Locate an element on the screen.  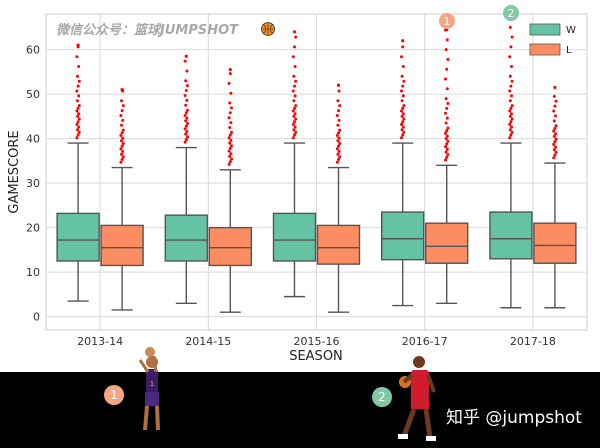
y-tick-label: 10 is located at coordinates (33, 272).